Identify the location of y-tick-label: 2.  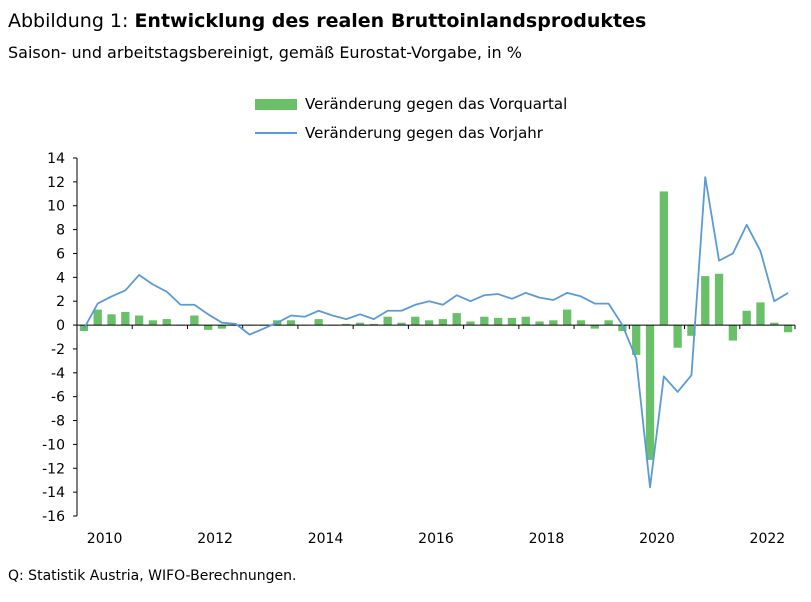
(60, 302).